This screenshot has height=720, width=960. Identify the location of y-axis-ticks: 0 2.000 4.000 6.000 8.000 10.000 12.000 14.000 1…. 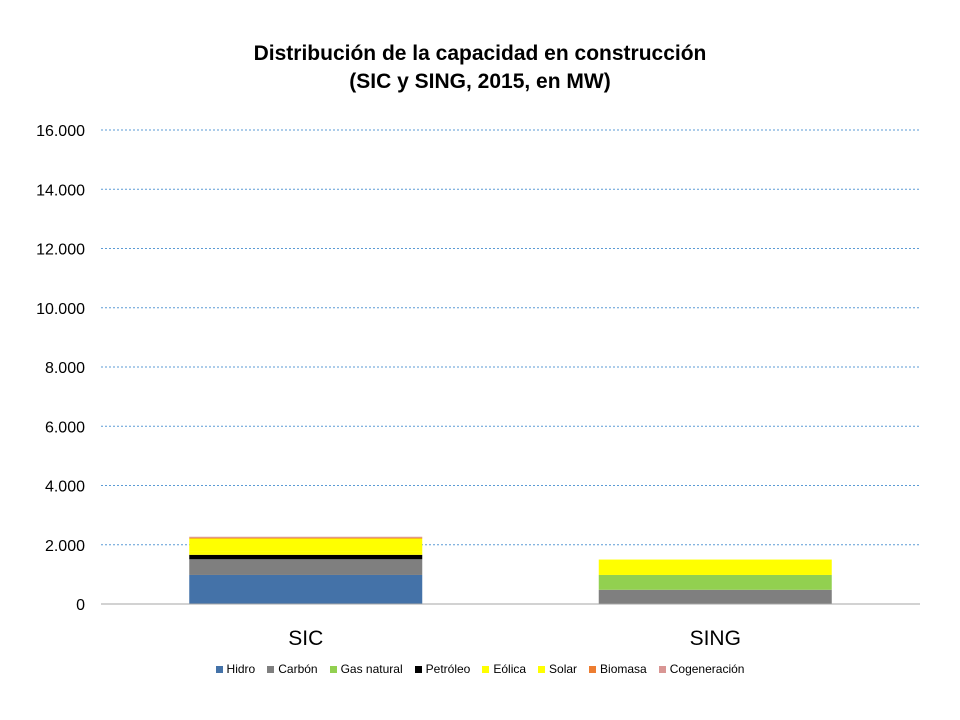
(60, 368).